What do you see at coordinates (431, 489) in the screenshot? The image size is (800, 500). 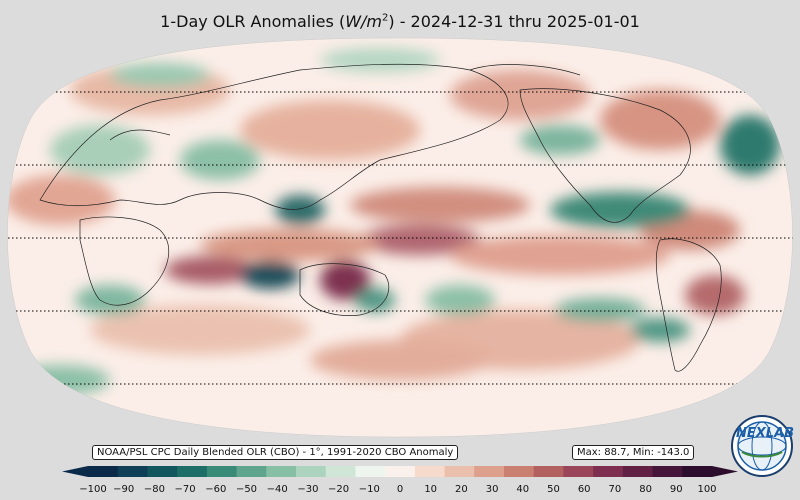 I see `colorbar-tick-label: 10` at bounding box center [431, 489].